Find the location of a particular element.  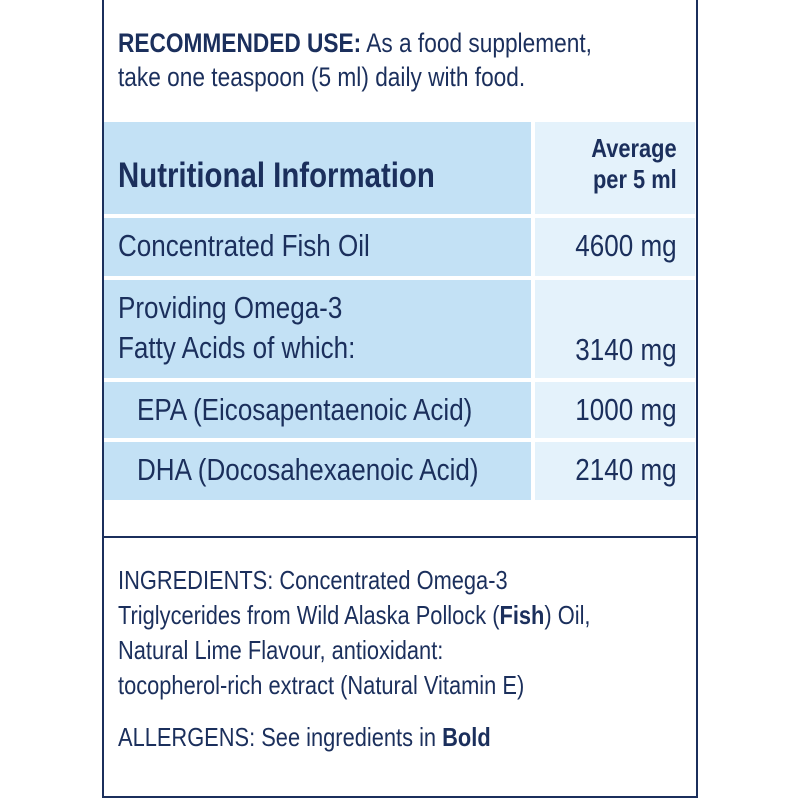

row-value: 1000 mg is located at coordinates (626, 409).